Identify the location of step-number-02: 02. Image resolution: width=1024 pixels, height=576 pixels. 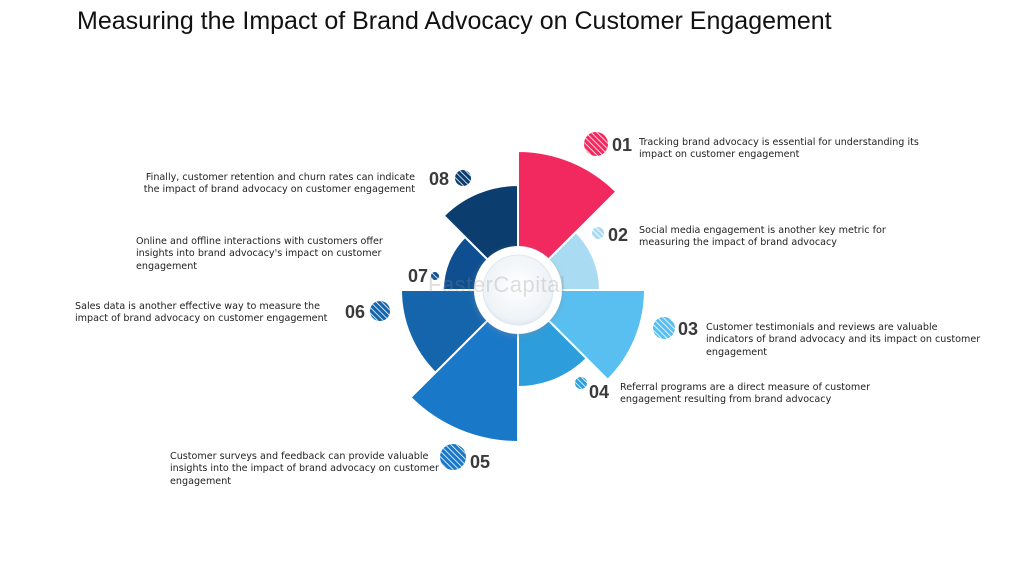
(618, 235).